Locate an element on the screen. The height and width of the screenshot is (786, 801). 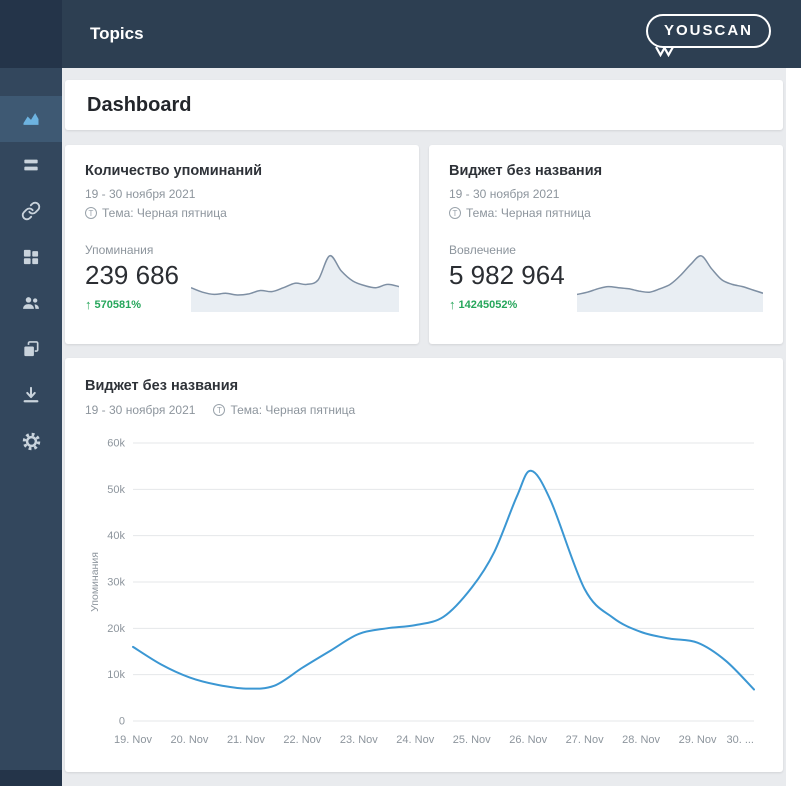
download-icon is located at coordinates (31, 394).